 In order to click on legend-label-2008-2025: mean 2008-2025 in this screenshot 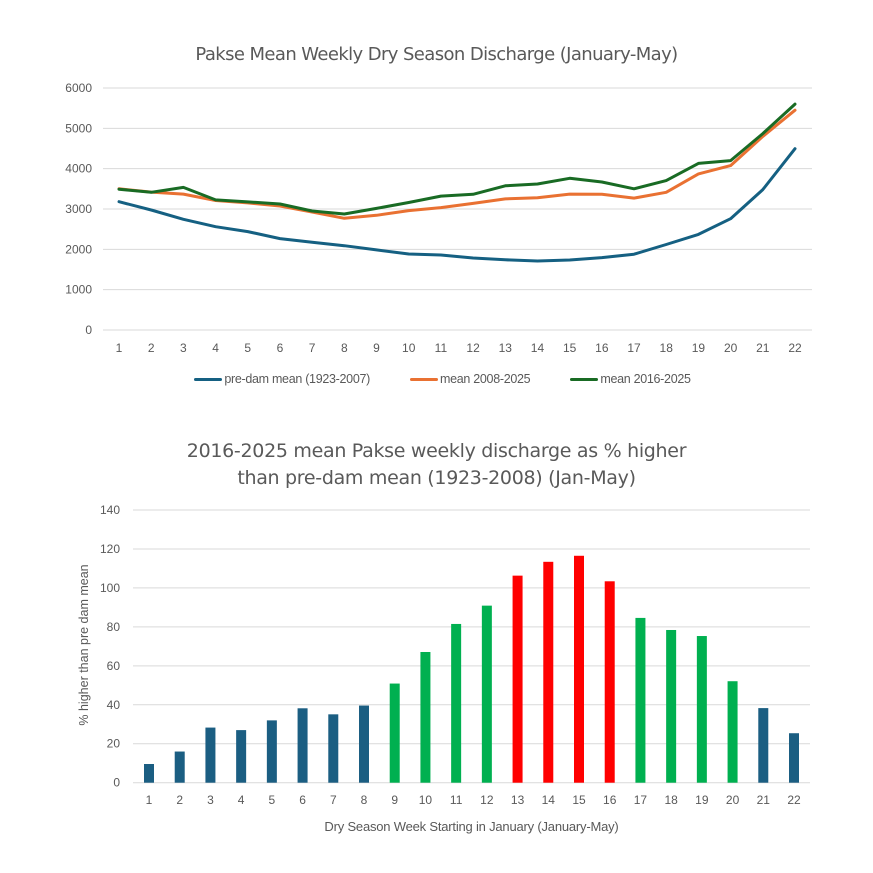, I will do `click(485, 379)`.